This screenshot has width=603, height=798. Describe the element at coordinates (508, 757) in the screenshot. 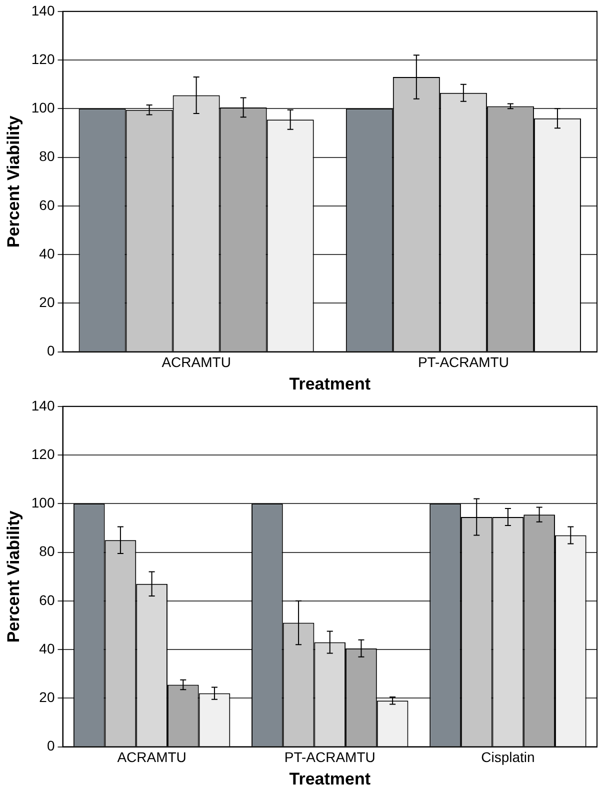

I see `x-tick-label: Cisplatin` at that location.